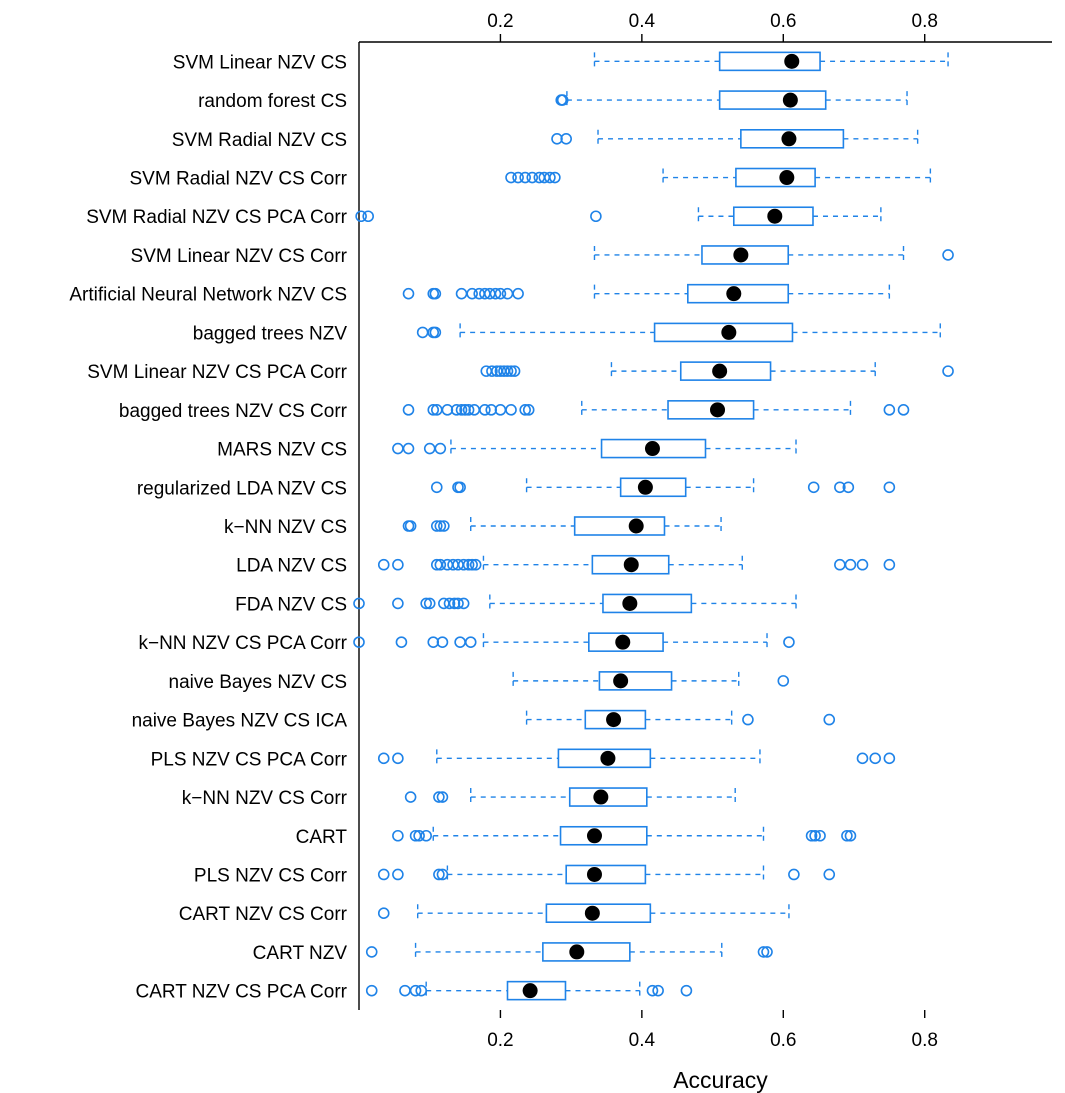 The width and height of the screenshot is (1065, 1093). I want to click on category-label: regularized LDA NZV CS, so click(242, 488).